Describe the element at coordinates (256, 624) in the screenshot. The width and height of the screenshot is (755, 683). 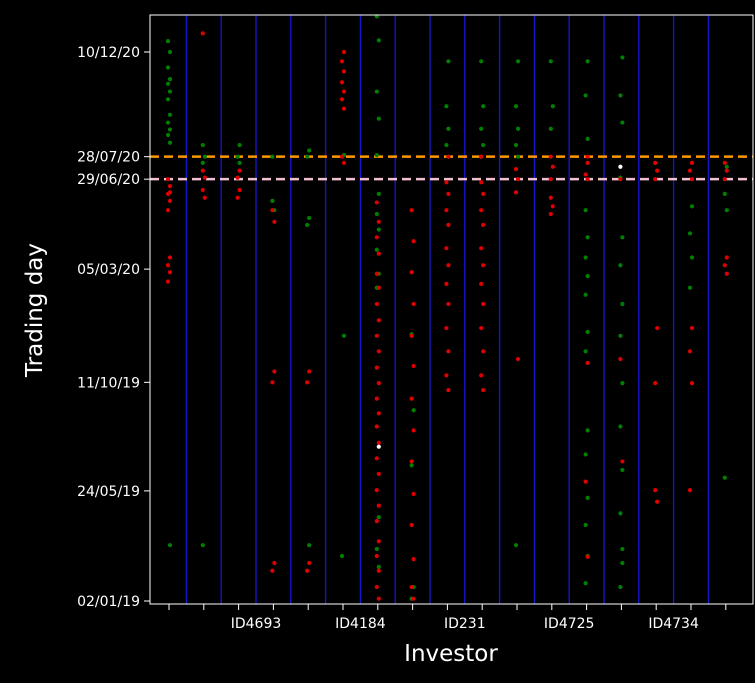
I see `x-tick-label: ID4693` at that location.